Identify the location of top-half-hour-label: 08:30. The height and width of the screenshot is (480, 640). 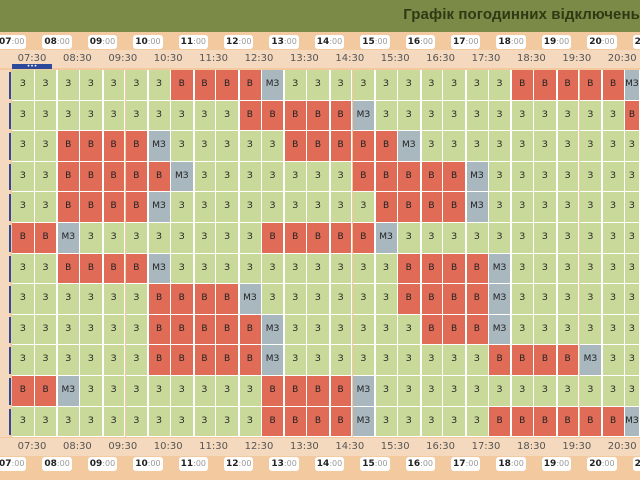
(77, 58).